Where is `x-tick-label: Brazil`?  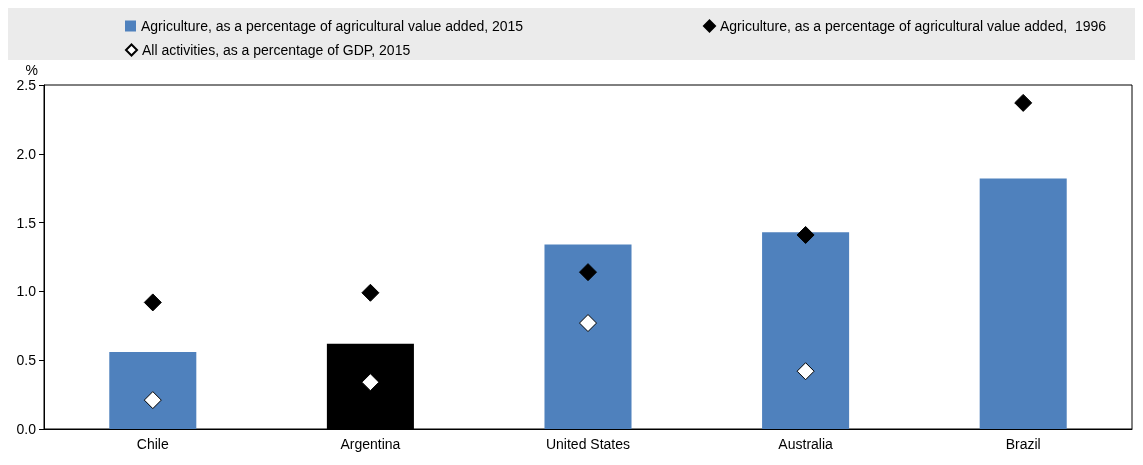 x-tick-label: Brazil is located at coordinates (1023, 444).